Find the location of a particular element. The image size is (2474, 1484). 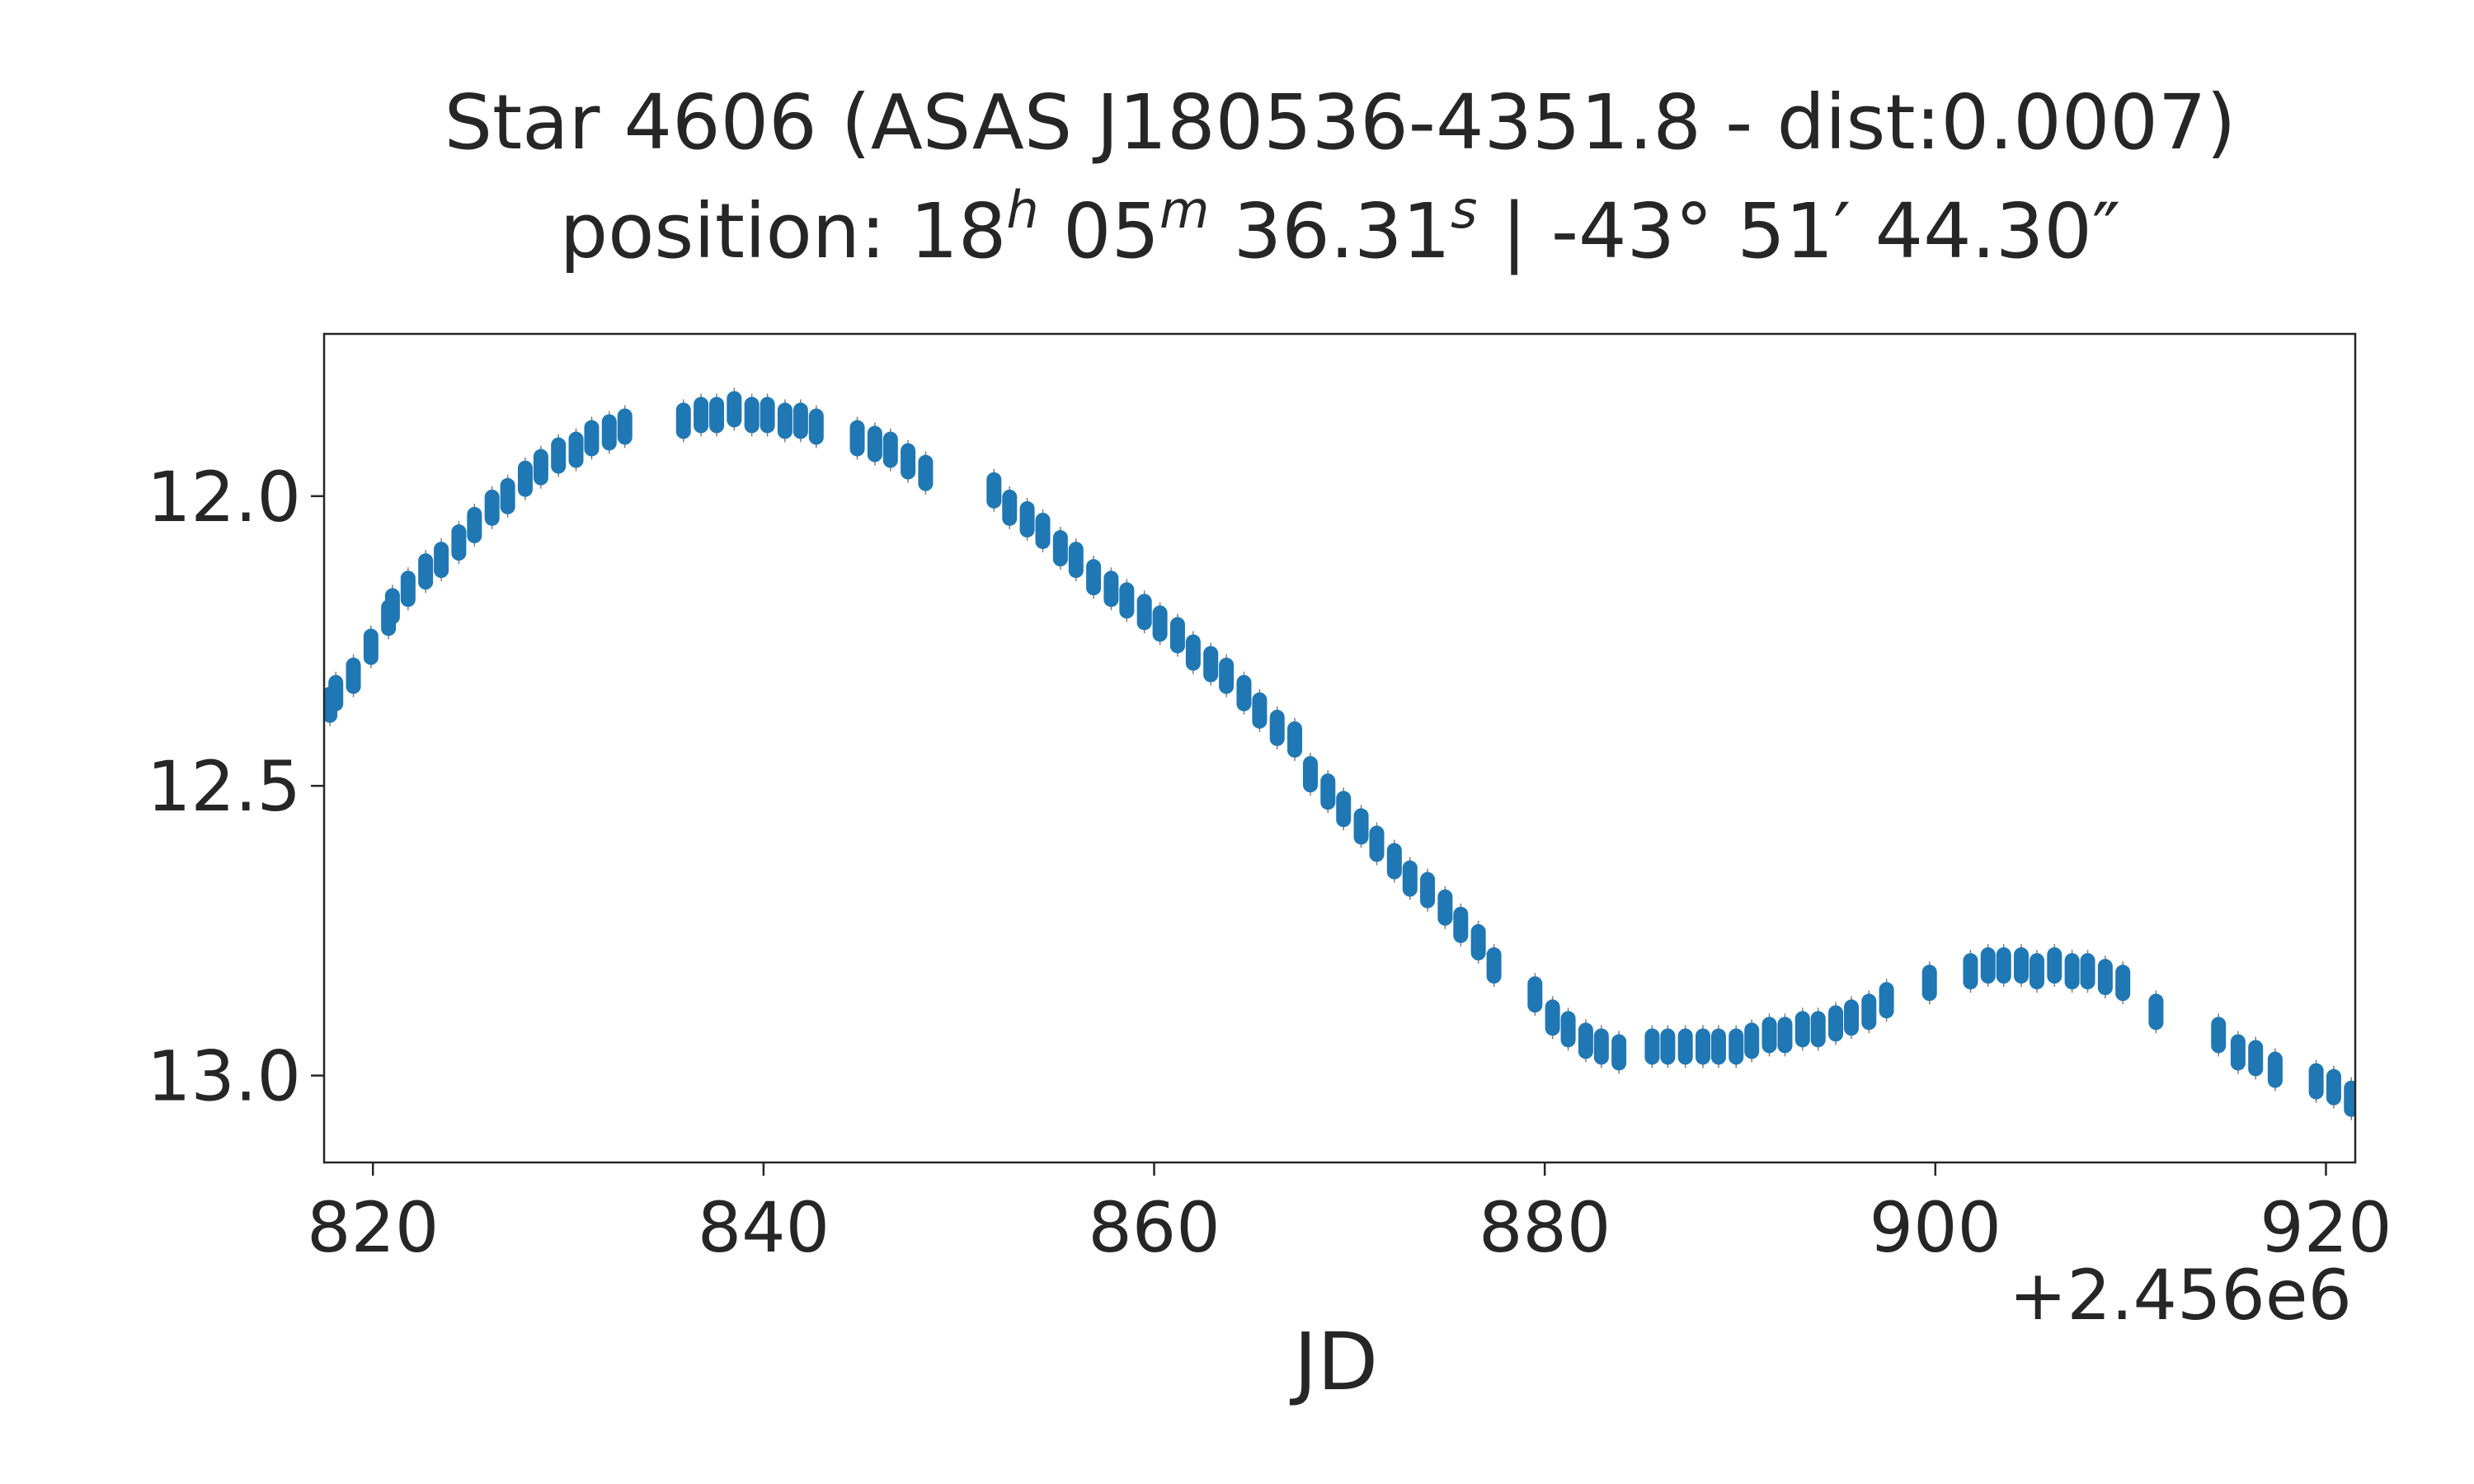

title-declination: | -43° 51′ 44.30″ is located at coordinates (1798, 231).